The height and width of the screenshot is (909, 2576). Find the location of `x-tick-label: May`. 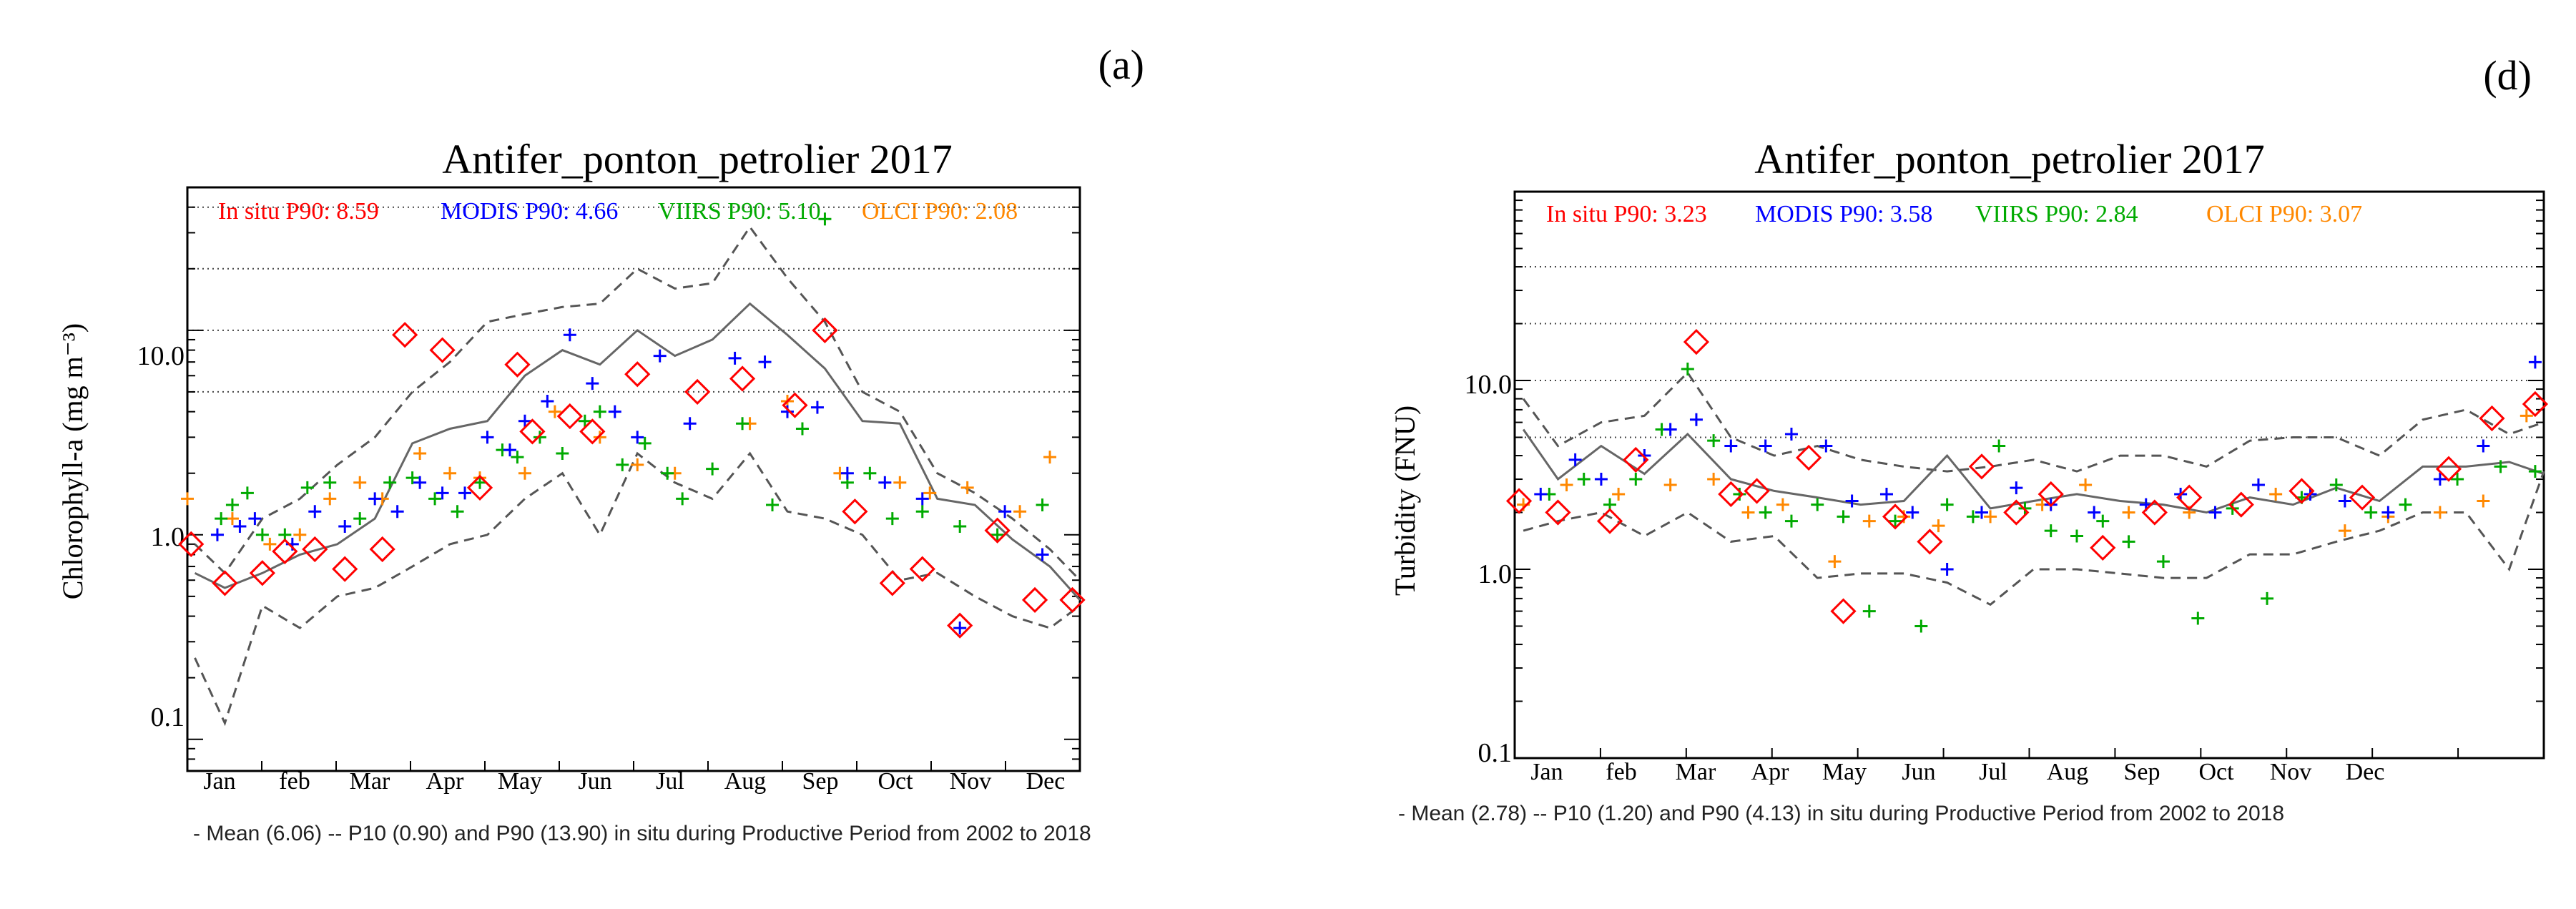

x-tick-label: May is located at coordinates (520, 782).